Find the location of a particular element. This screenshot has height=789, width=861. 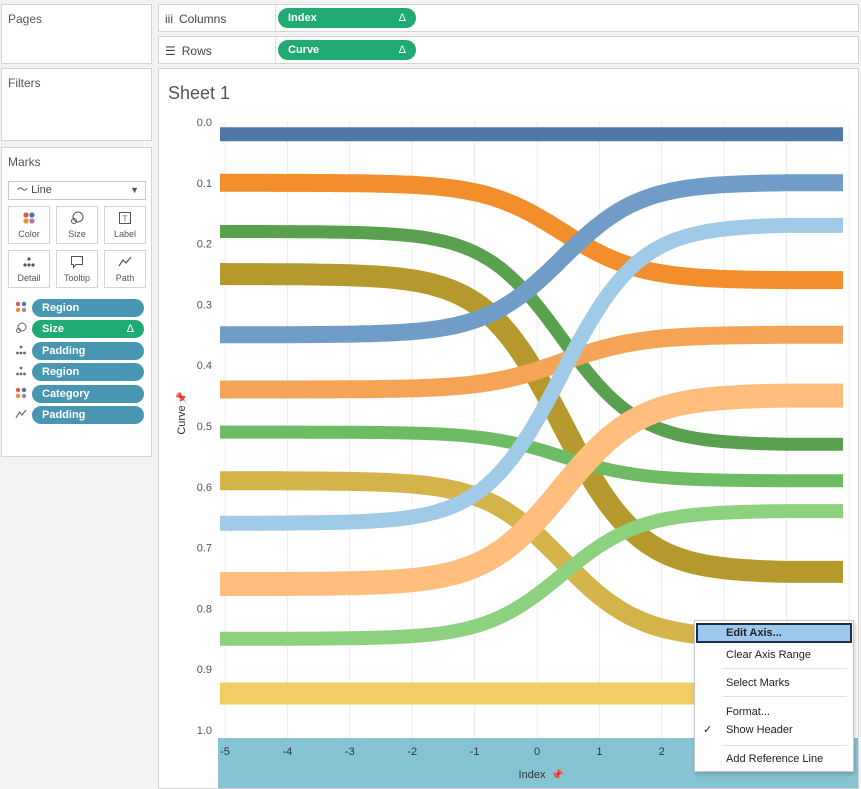

label-button-label: Label is located at coordinates (125, 234).